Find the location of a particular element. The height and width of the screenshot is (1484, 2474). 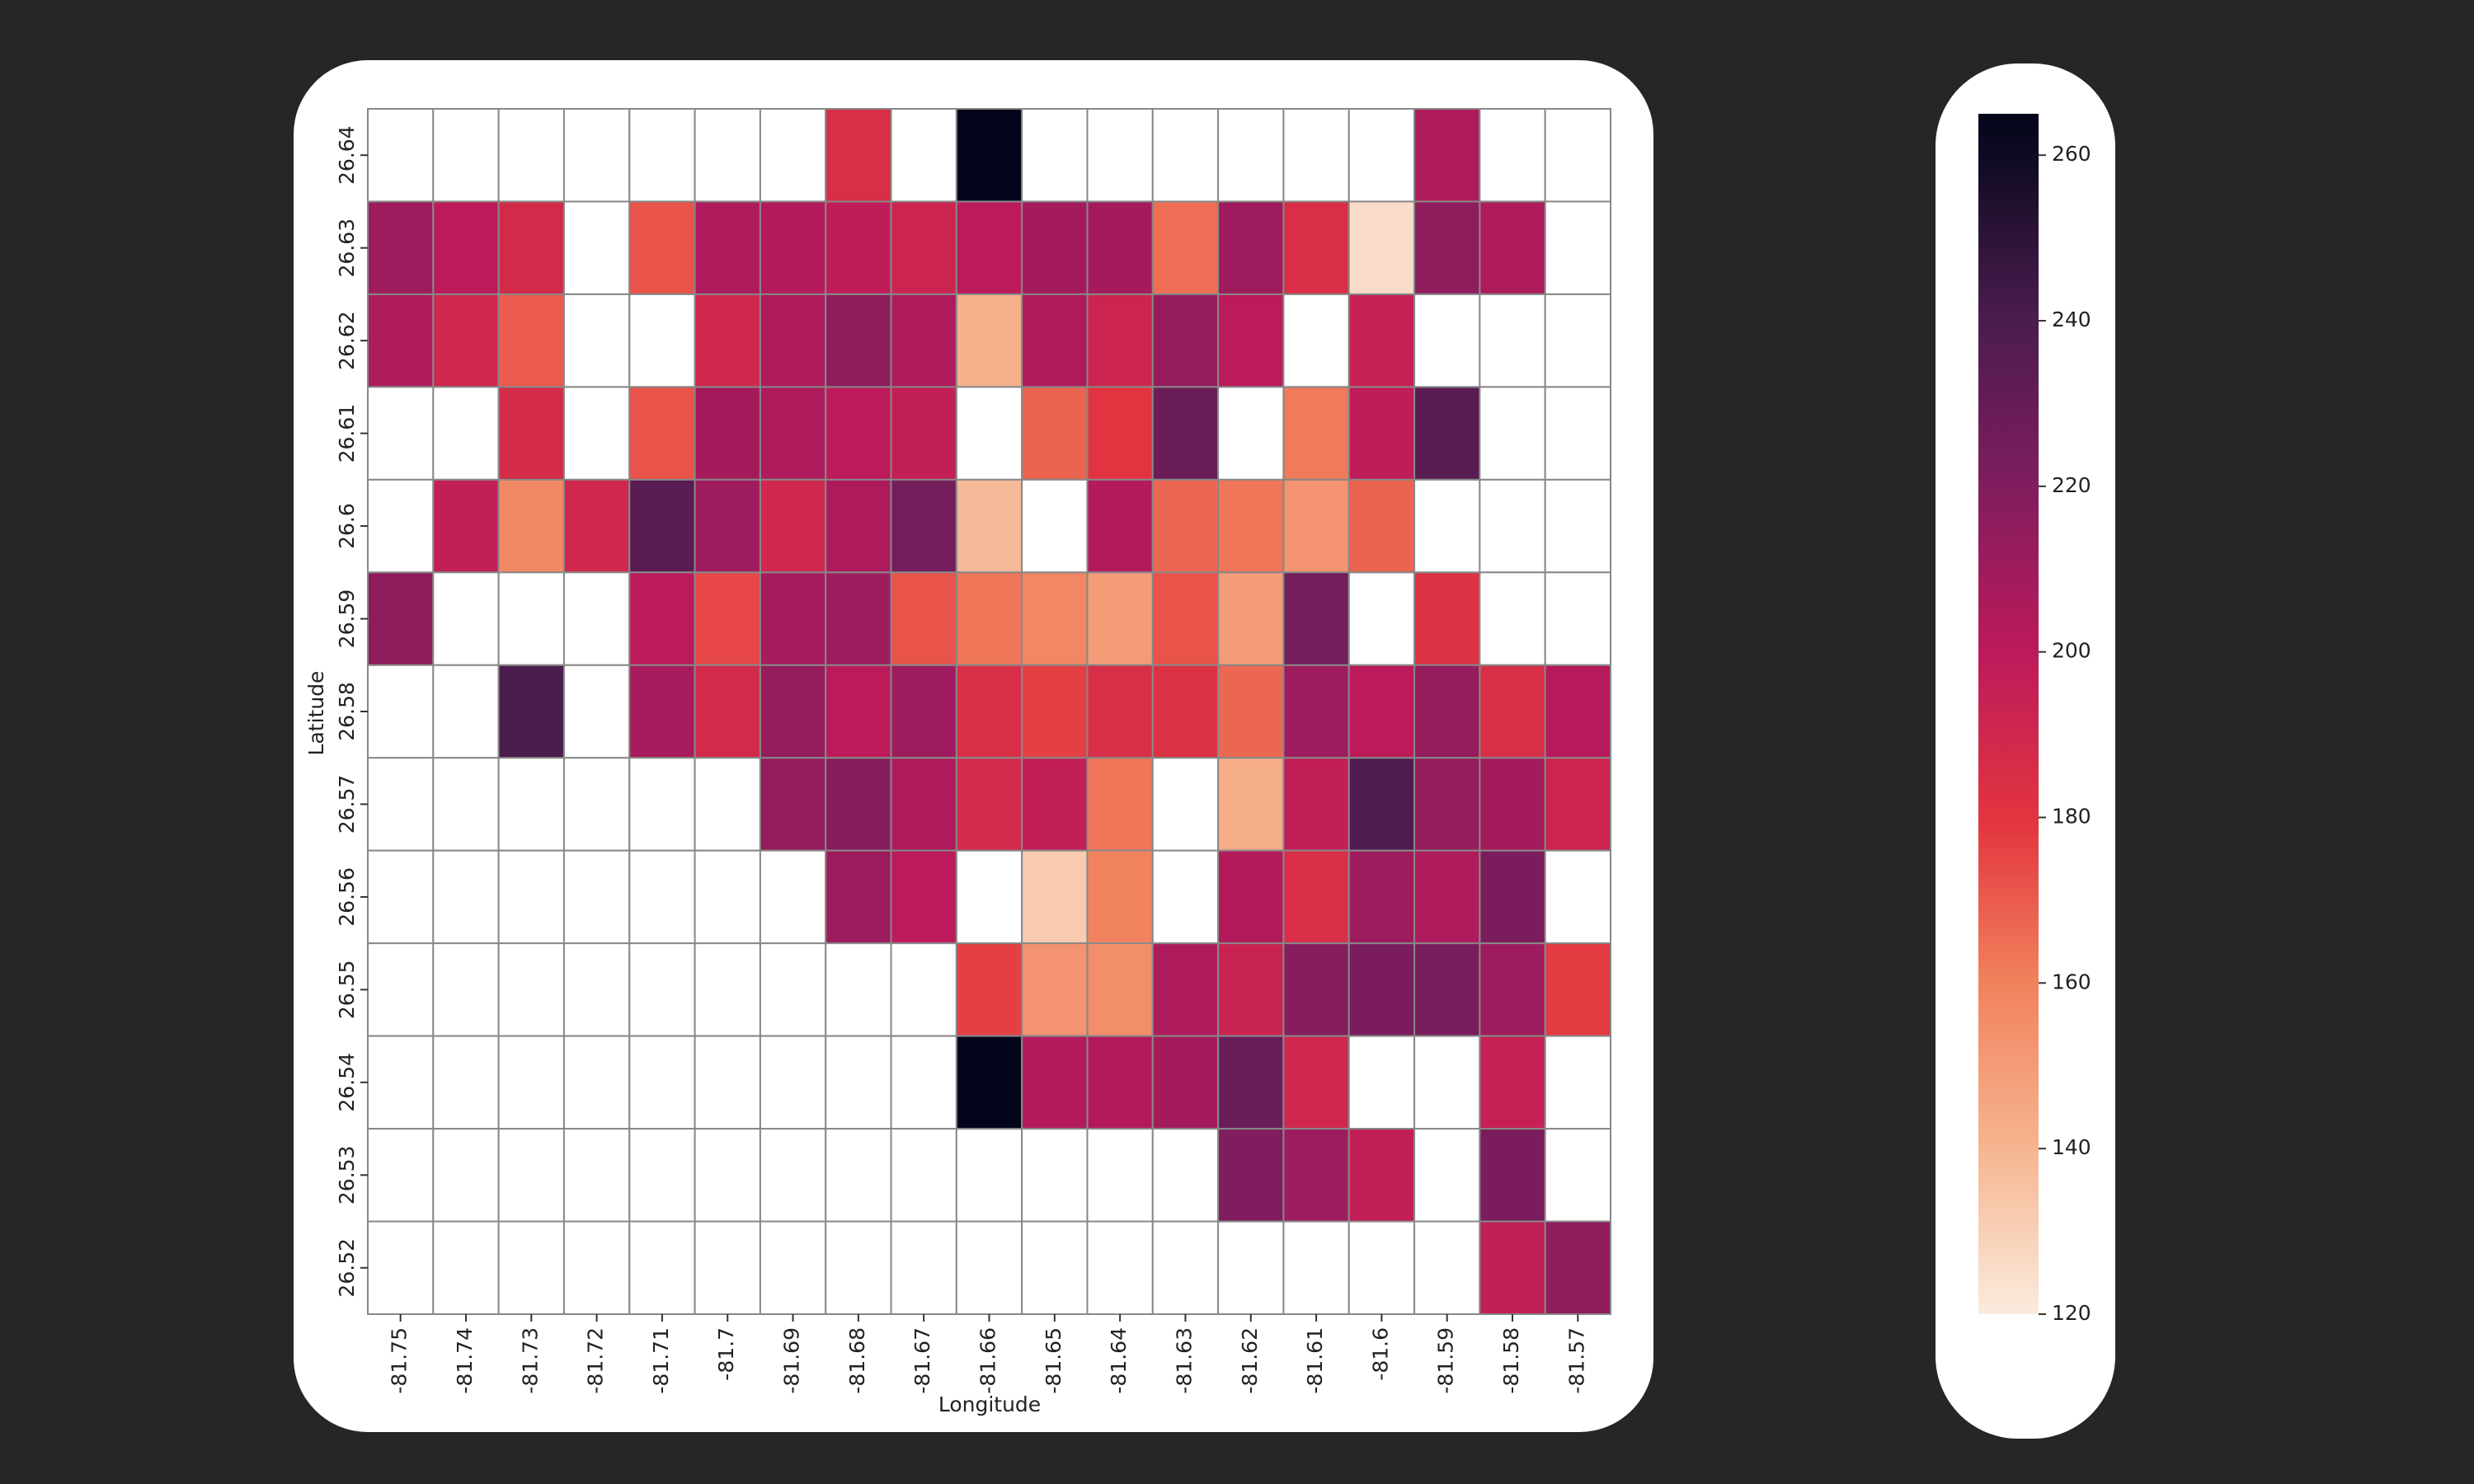

x-tick-label: -81.63 is located at coordinates (1184, 1360).